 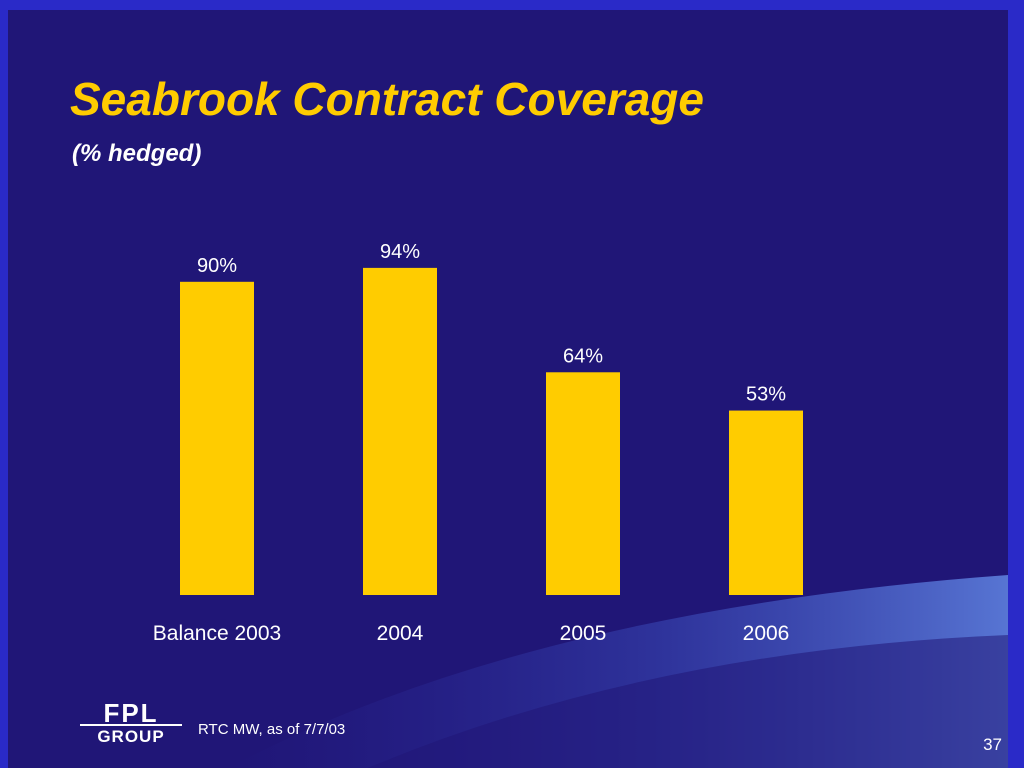 What do you see at coordinates (491, 323) in the screenshot?
I see `value-labels-layer: 90% 94% 64% 53%` at bounding box center [491, 323].